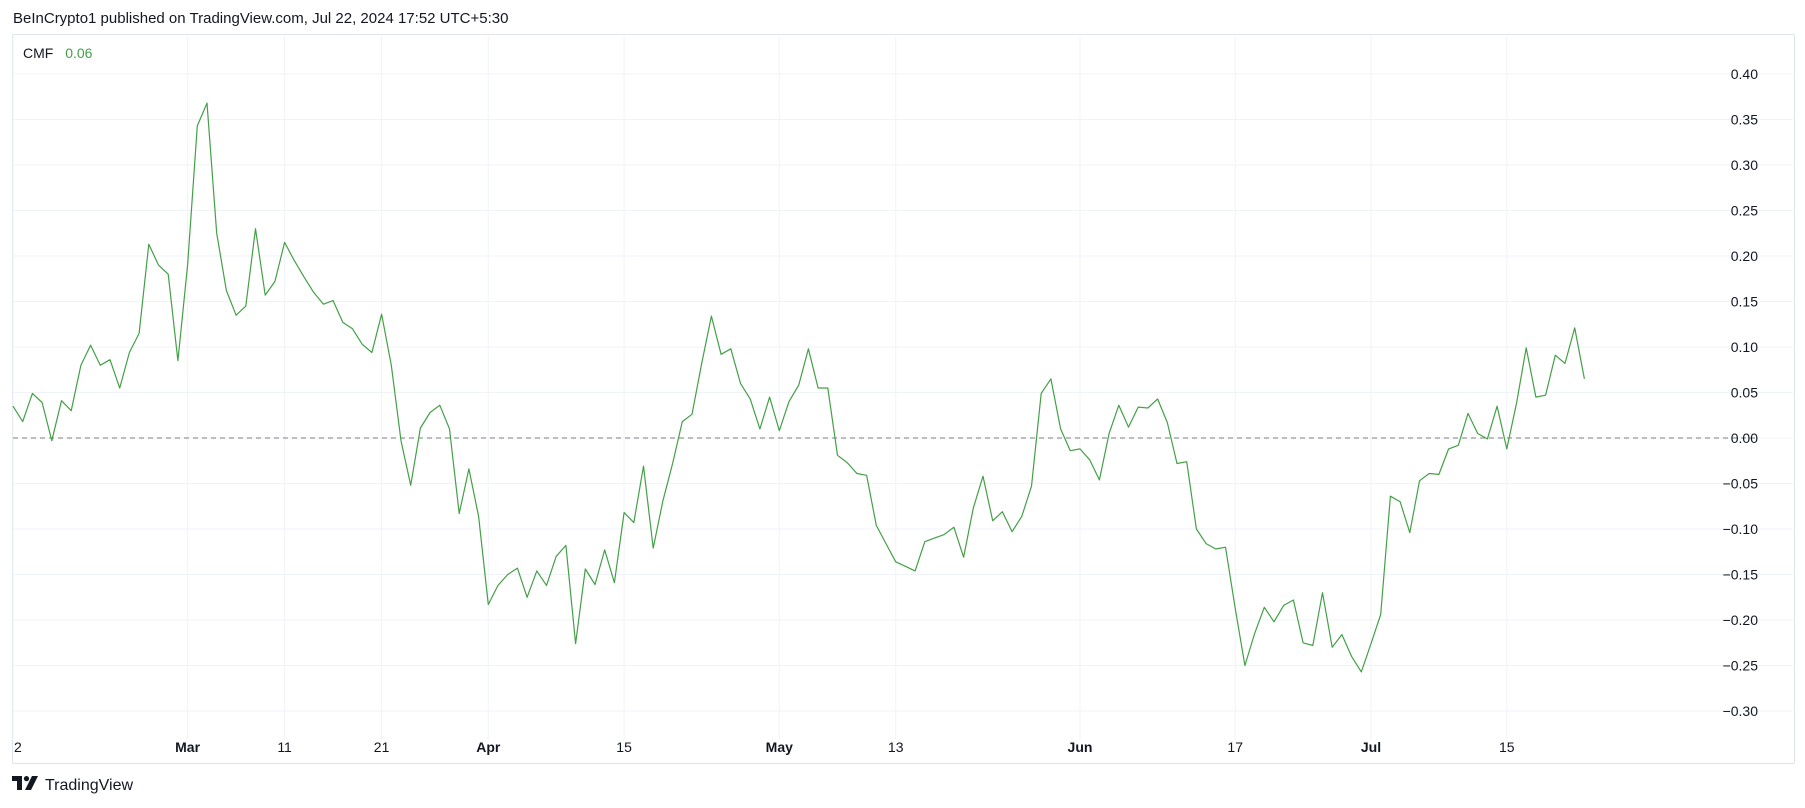 This screenshot has width=1805, height=808. Describe the element at coordinates (18, 747) in the screenshot. I see `x-tick-label: 2` at that location.